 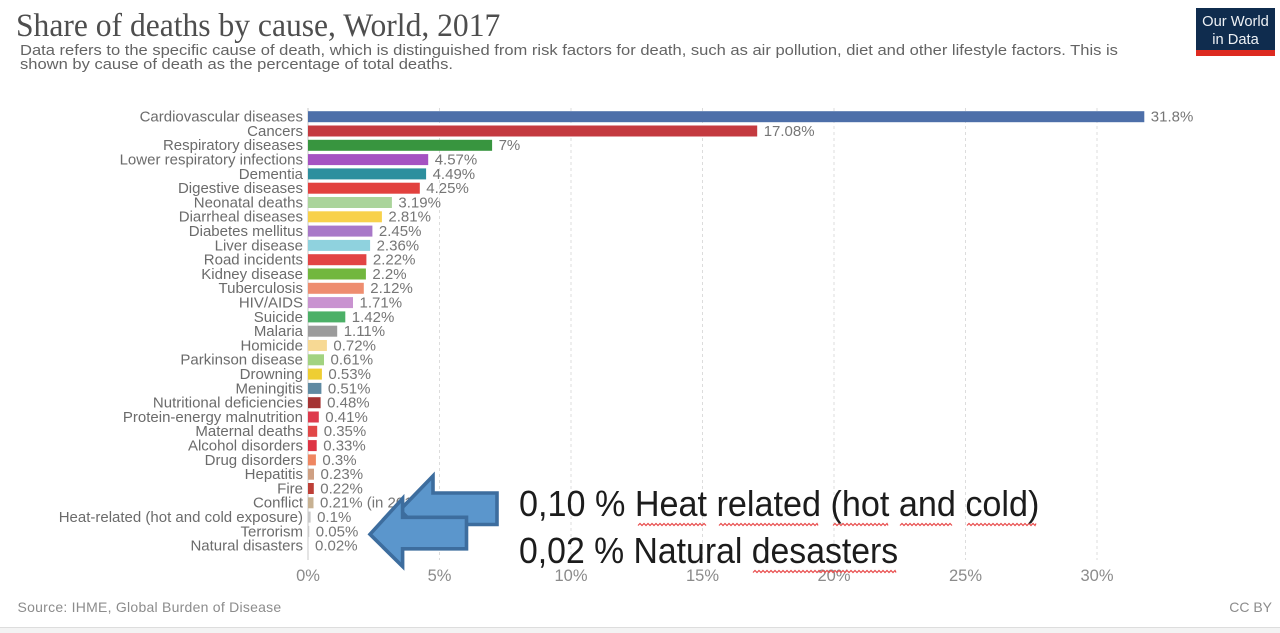 I want to click on svg-text: 2.36%, so click(x=398, y=245).